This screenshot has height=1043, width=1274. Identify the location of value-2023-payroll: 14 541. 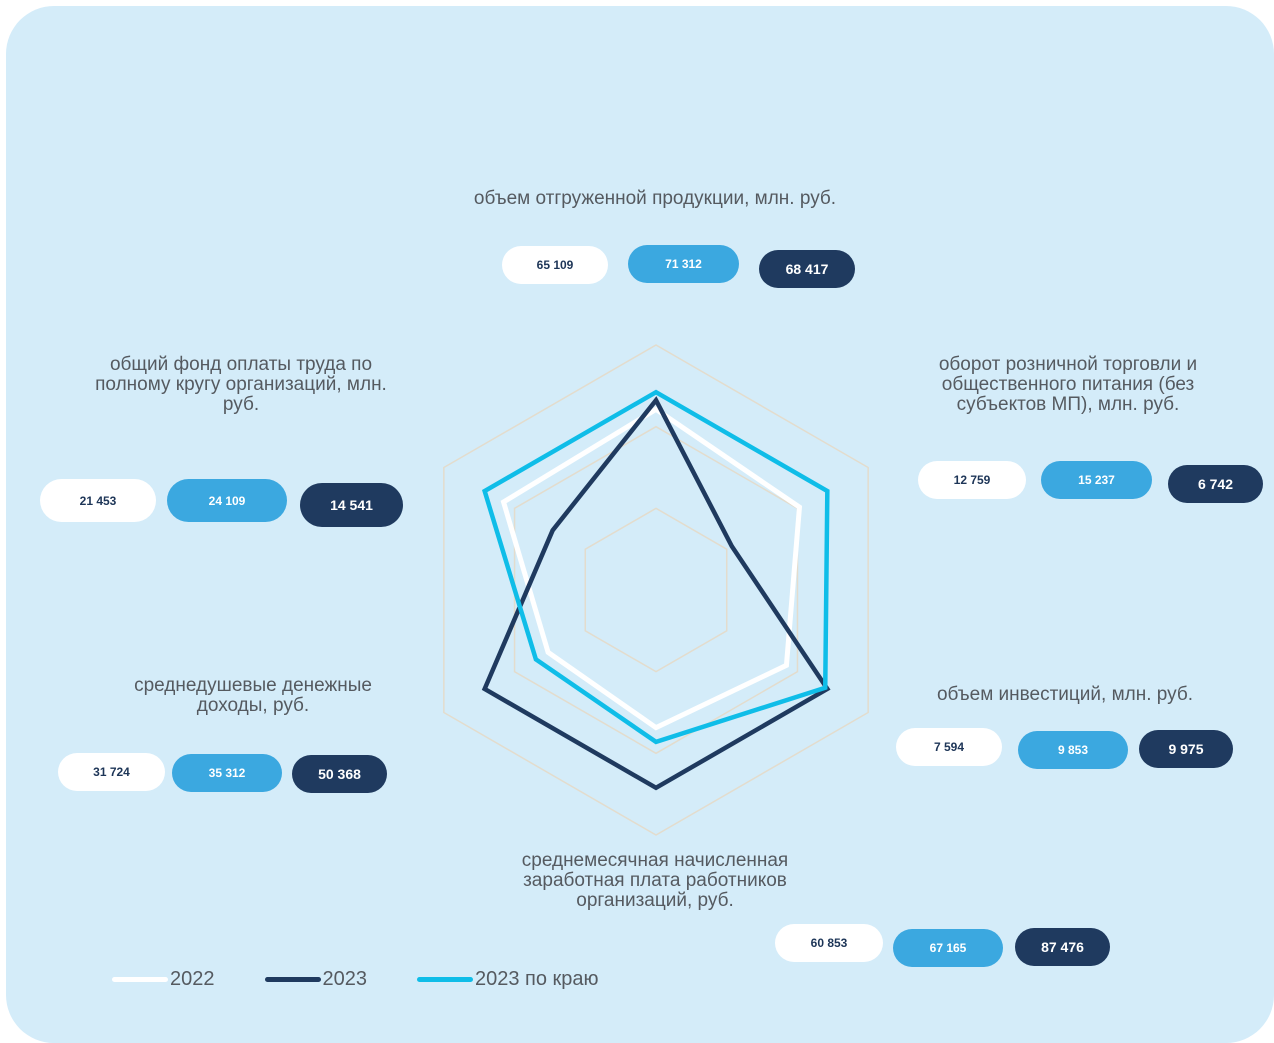
(351, 505).